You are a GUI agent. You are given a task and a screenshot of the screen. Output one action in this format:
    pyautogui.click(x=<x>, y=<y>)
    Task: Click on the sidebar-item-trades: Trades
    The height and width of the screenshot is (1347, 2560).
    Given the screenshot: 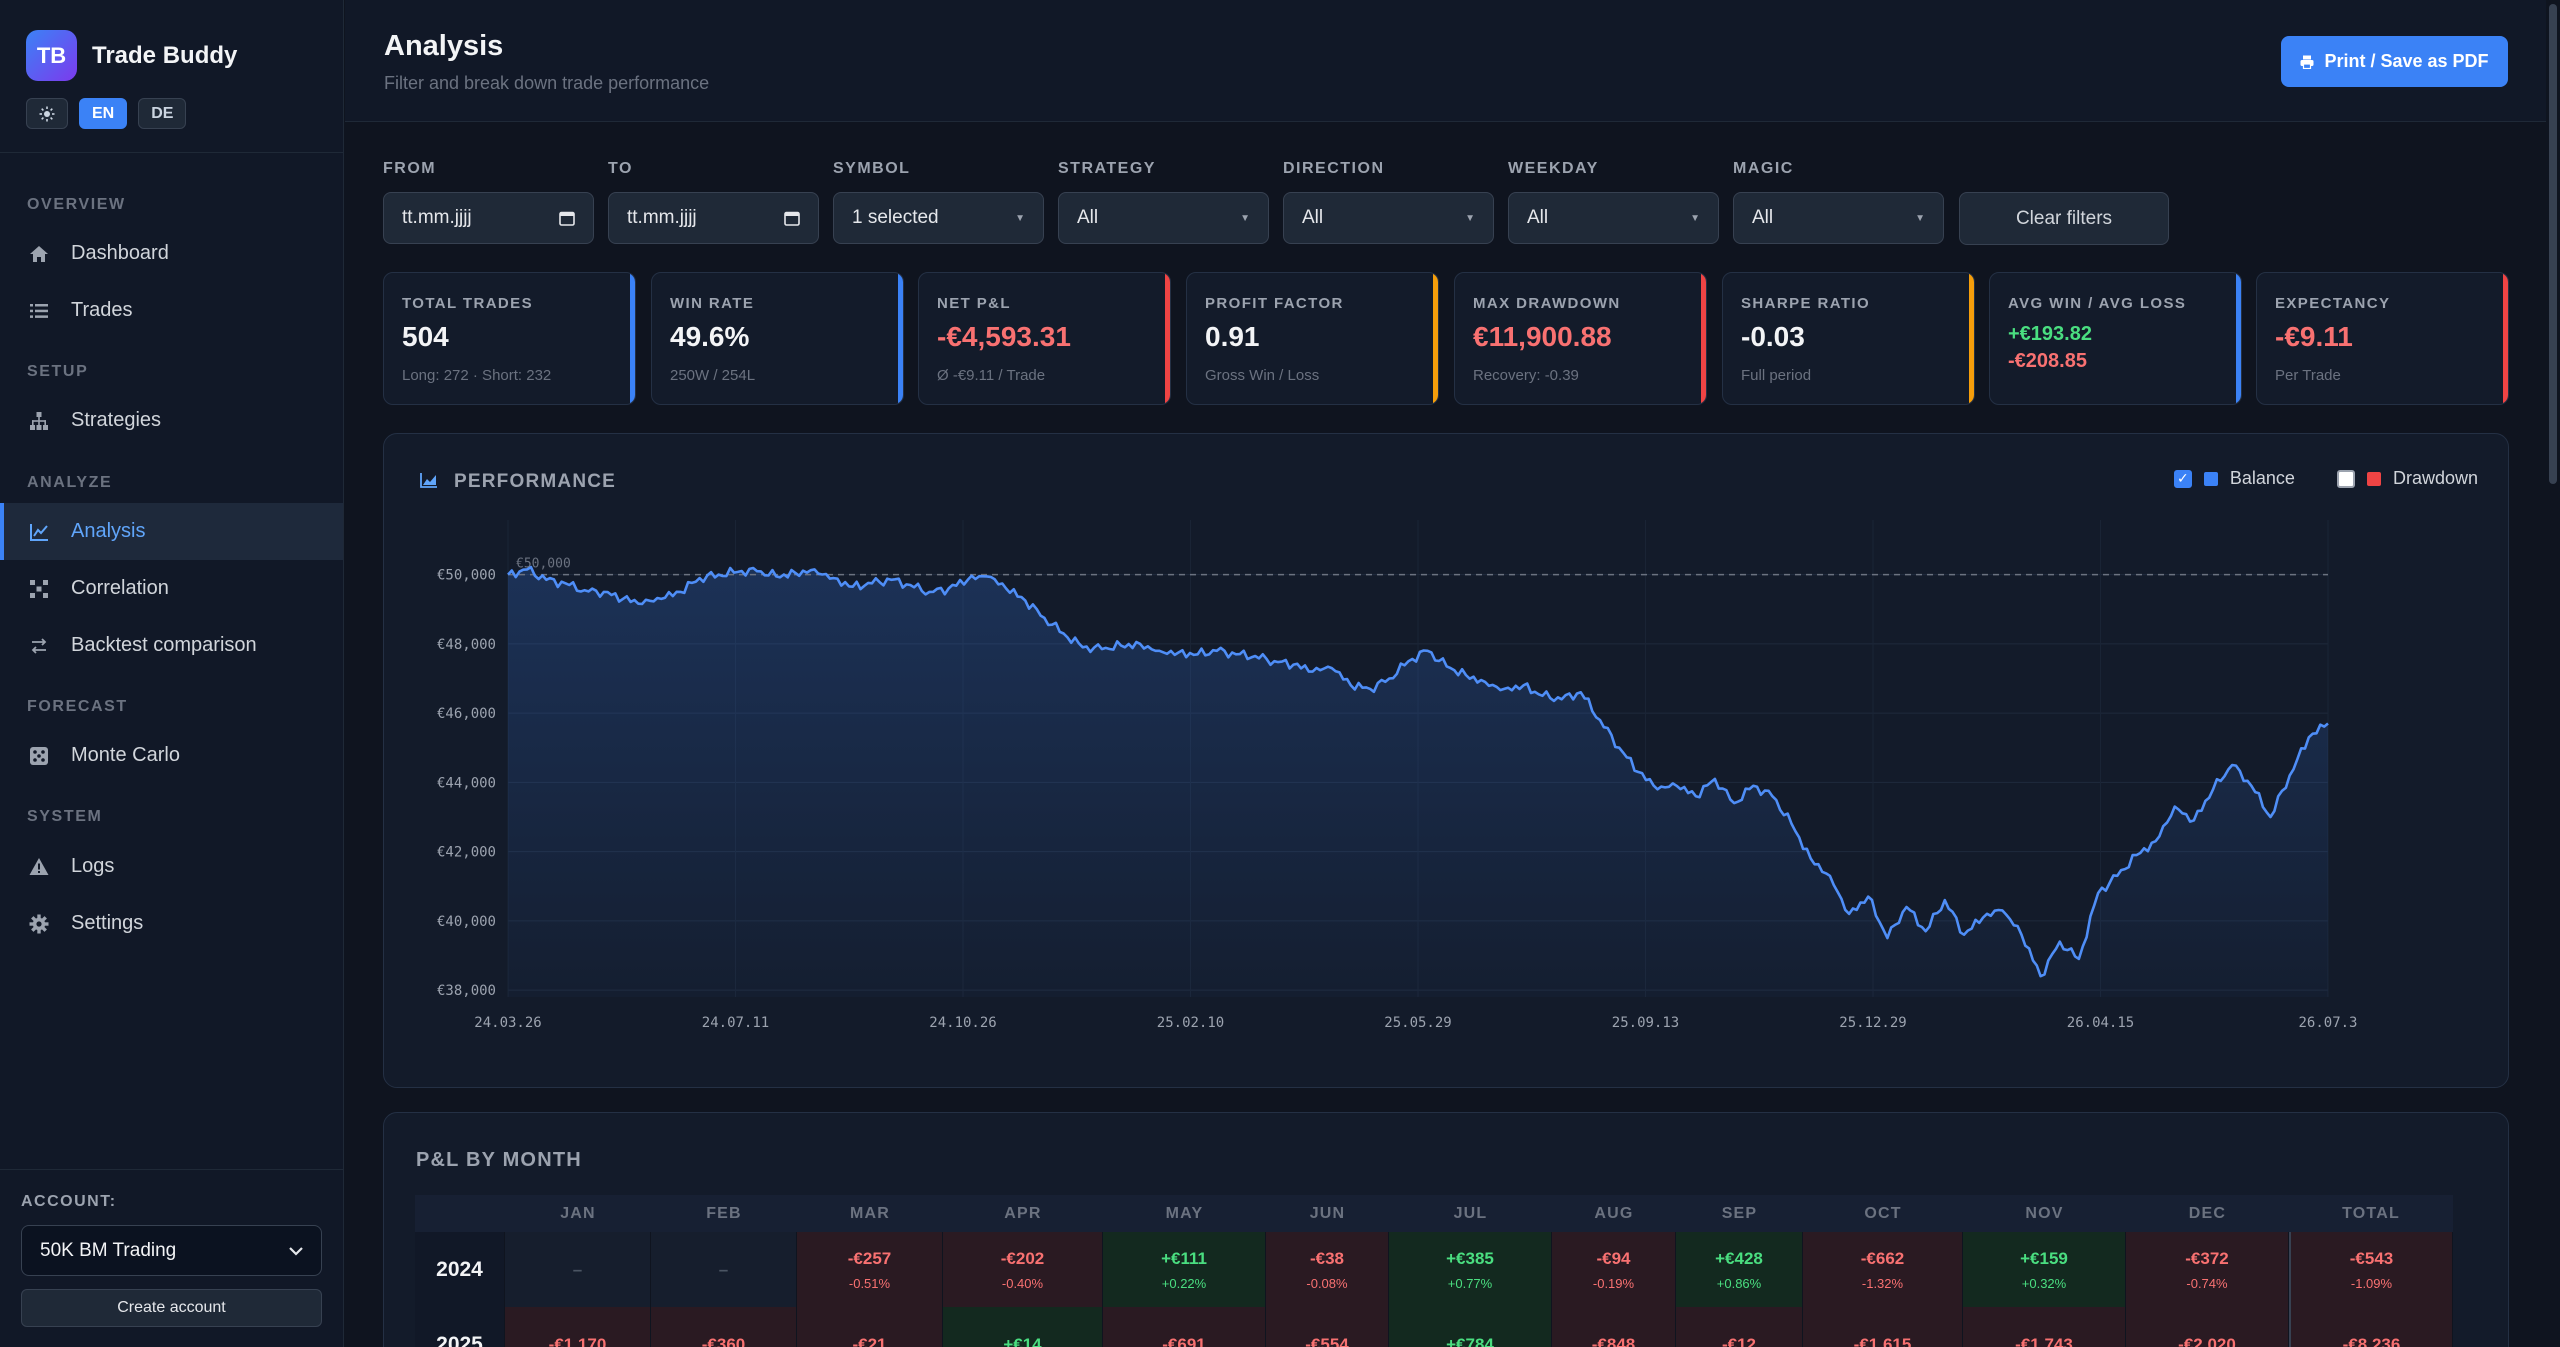 What is the action you would take?
    pyautogui.click(x=171, y=310)
    